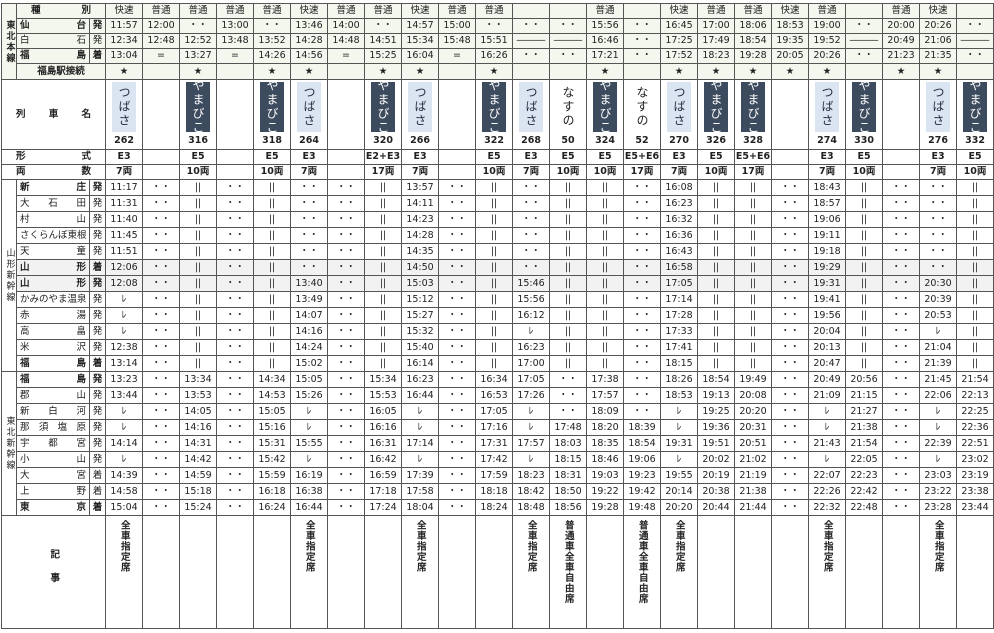 This screenshot has width=994, height=633. I want to click on time: 17:14, so click(420, 443).